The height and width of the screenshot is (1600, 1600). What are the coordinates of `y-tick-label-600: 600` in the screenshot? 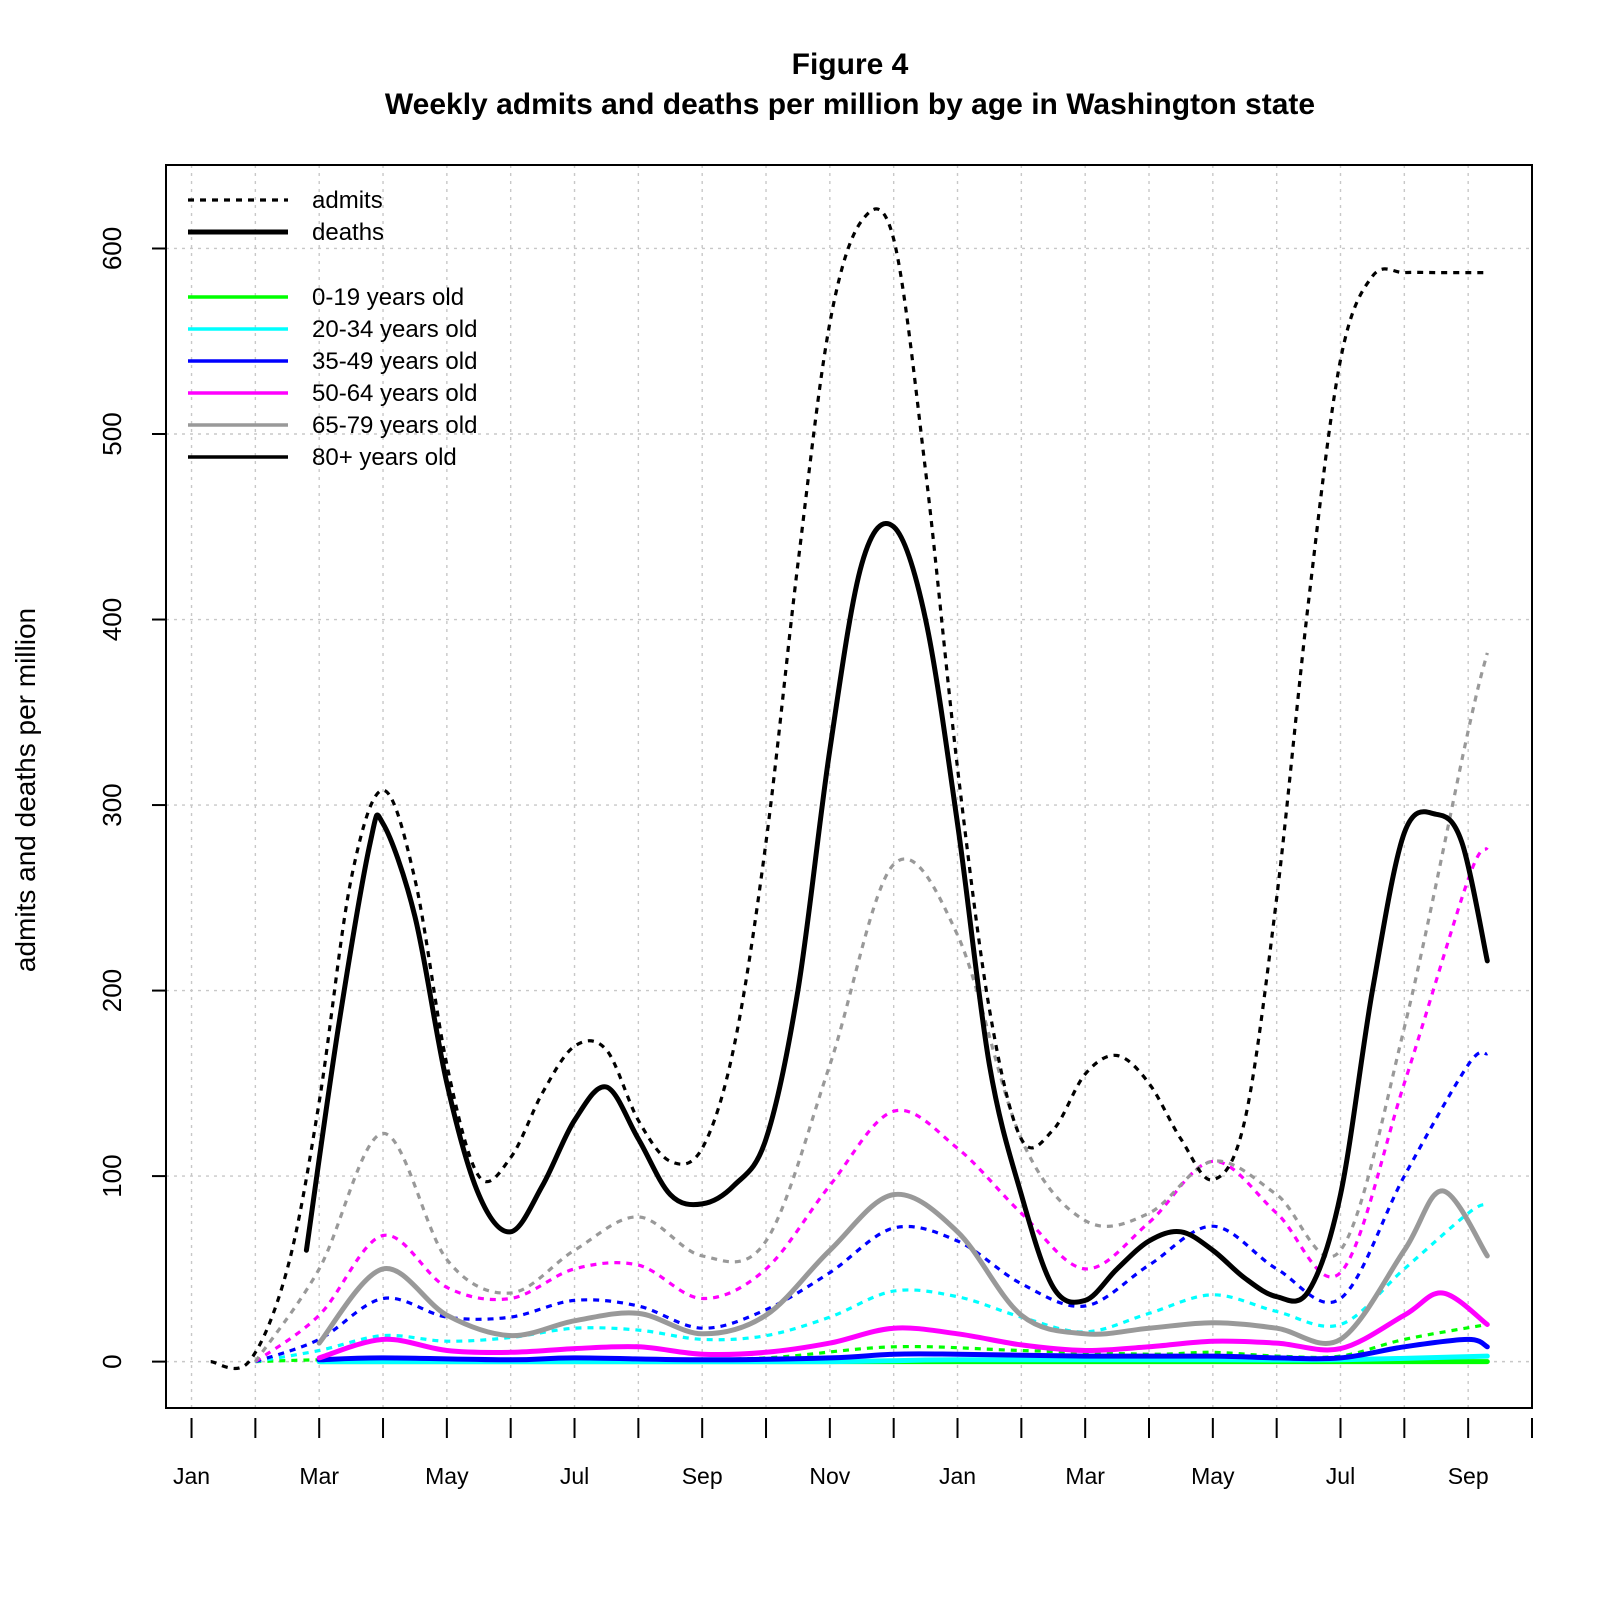 It's located at (112, 248).